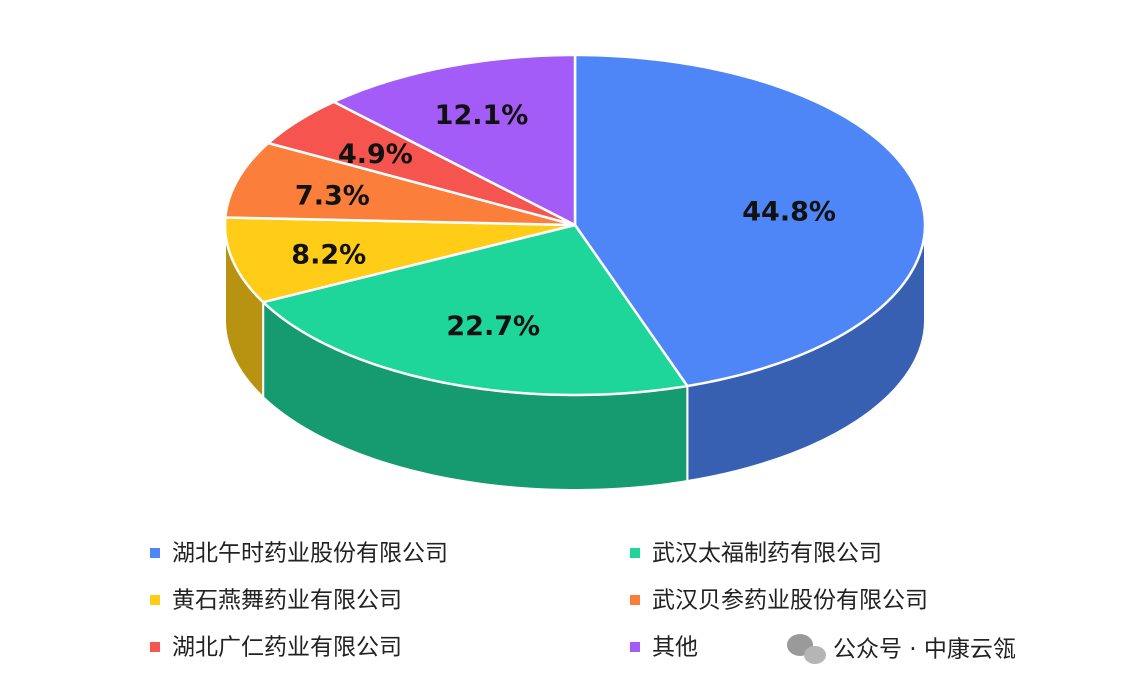 The image size is (1130, 694). I want to click on legend-label: 黄石燕舞药业有限公司, so click(287, 601).